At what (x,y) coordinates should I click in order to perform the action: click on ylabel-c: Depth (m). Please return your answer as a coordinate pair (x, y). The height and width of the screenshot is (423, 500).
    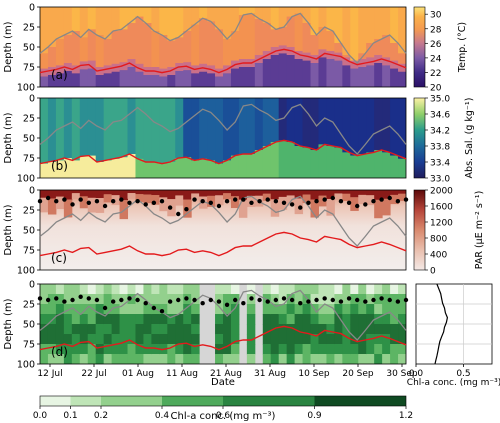
    Looking at the image, I should click on (8, 229).